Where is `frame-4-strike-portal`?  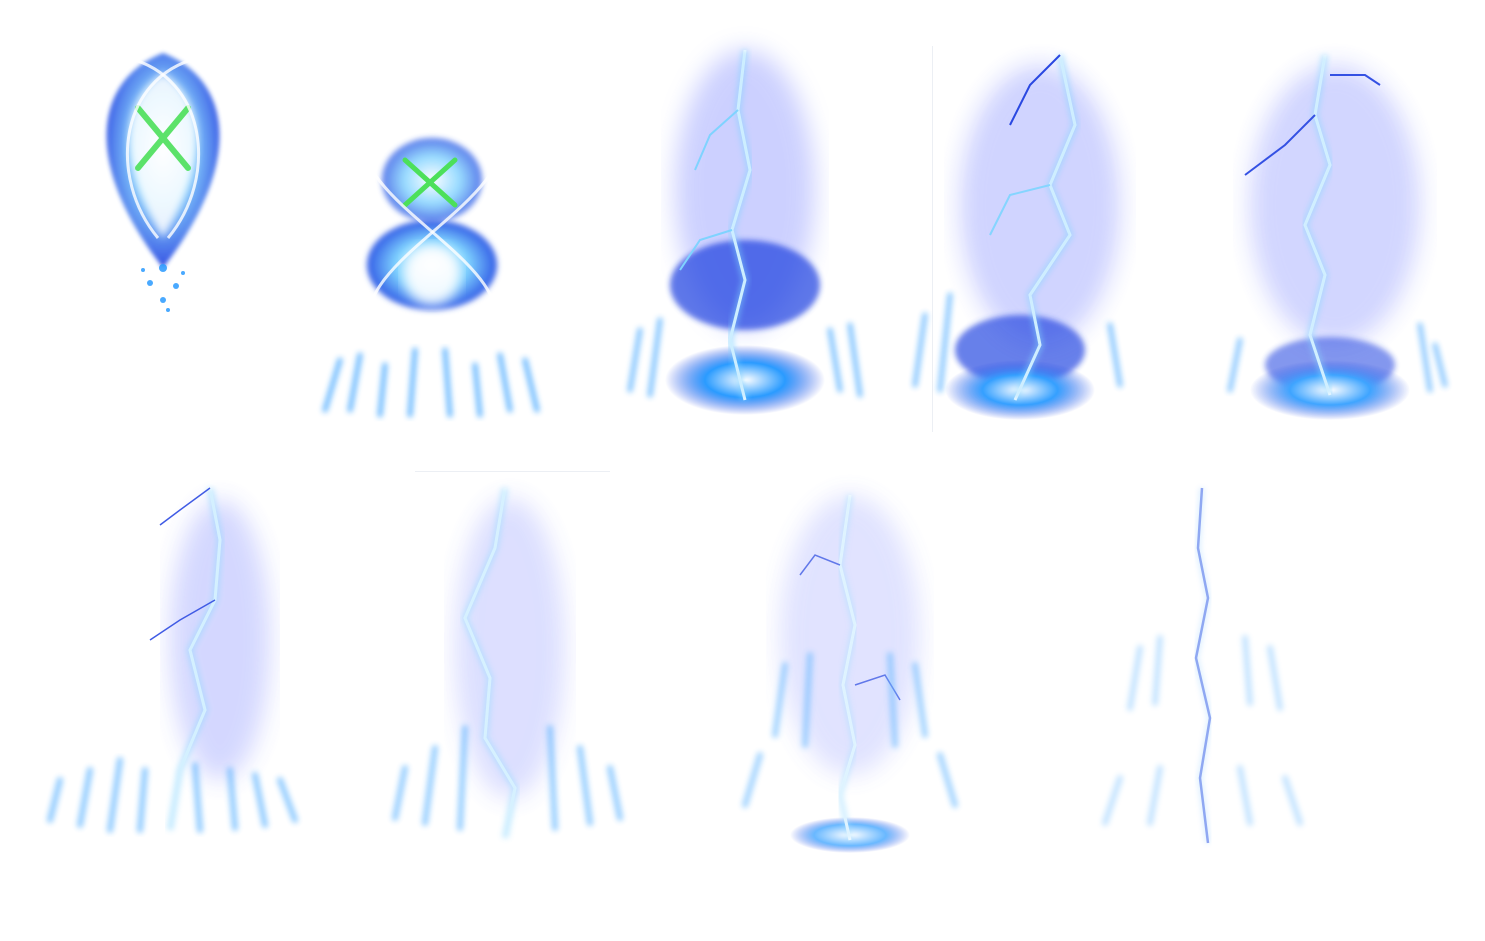
frame-4-strike-portal is located at coordinates (1025, 237).